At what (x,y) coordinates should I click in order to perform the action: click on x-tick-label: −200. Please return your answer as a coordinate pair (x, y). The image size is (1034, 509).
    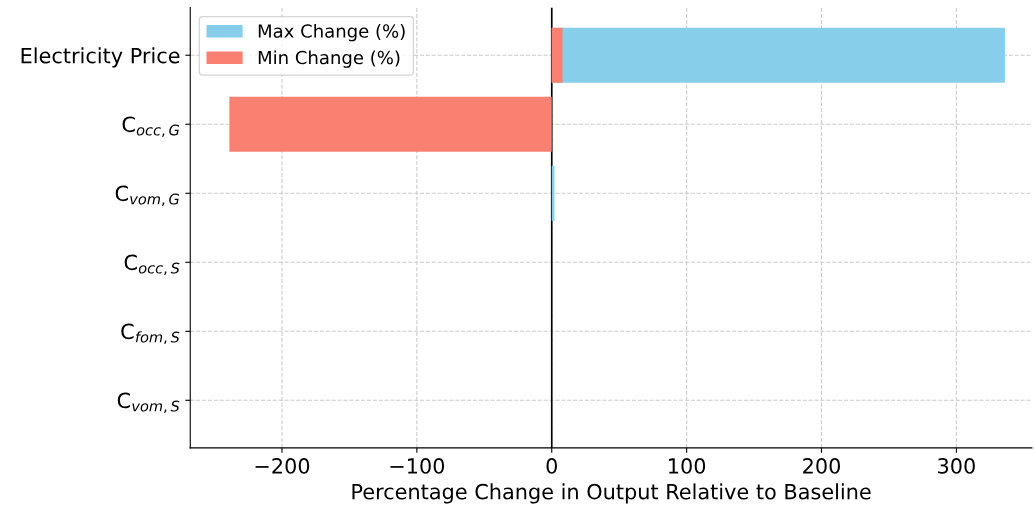
    Looking at the image, I should click on (282, 466).